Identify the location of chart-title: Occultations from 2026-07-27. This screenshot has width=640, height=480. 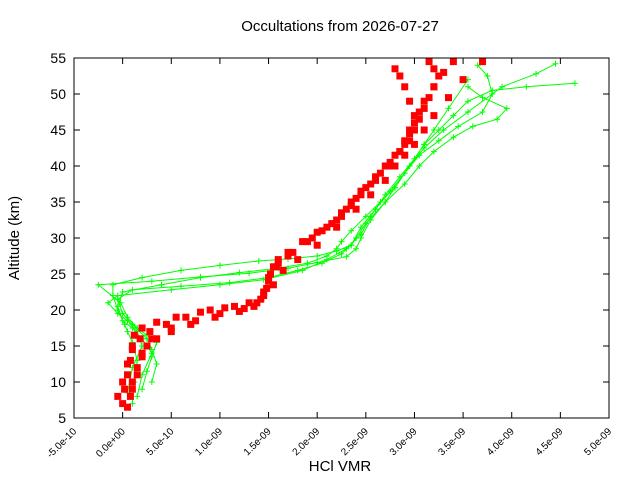
(340, 26).